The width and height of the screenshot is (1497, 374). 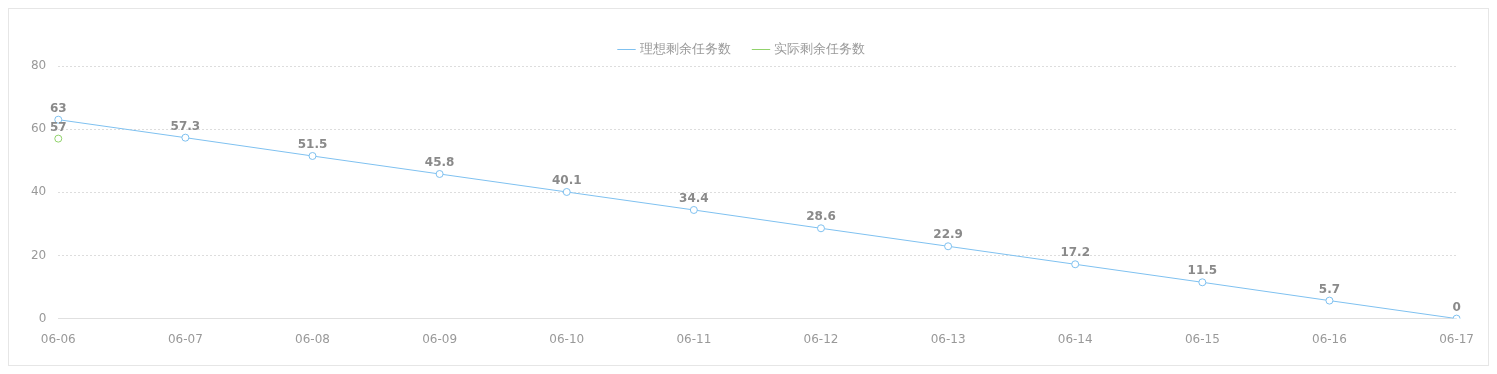 What do you see at coordinates (1456, 338) in the screenshot?
I see `x-tick-label: 06-17` at bounding box center [1456, 338].